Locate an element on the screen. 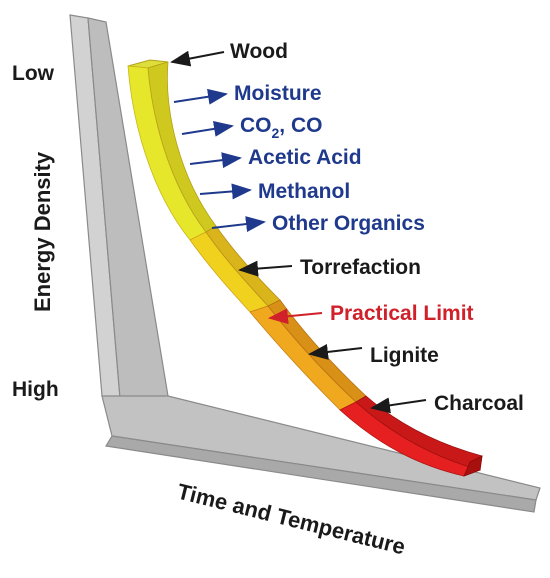 Image resolution: width=550 pixels, height=578 pixels. y-high-label: High is located at coordinates (35, 389).